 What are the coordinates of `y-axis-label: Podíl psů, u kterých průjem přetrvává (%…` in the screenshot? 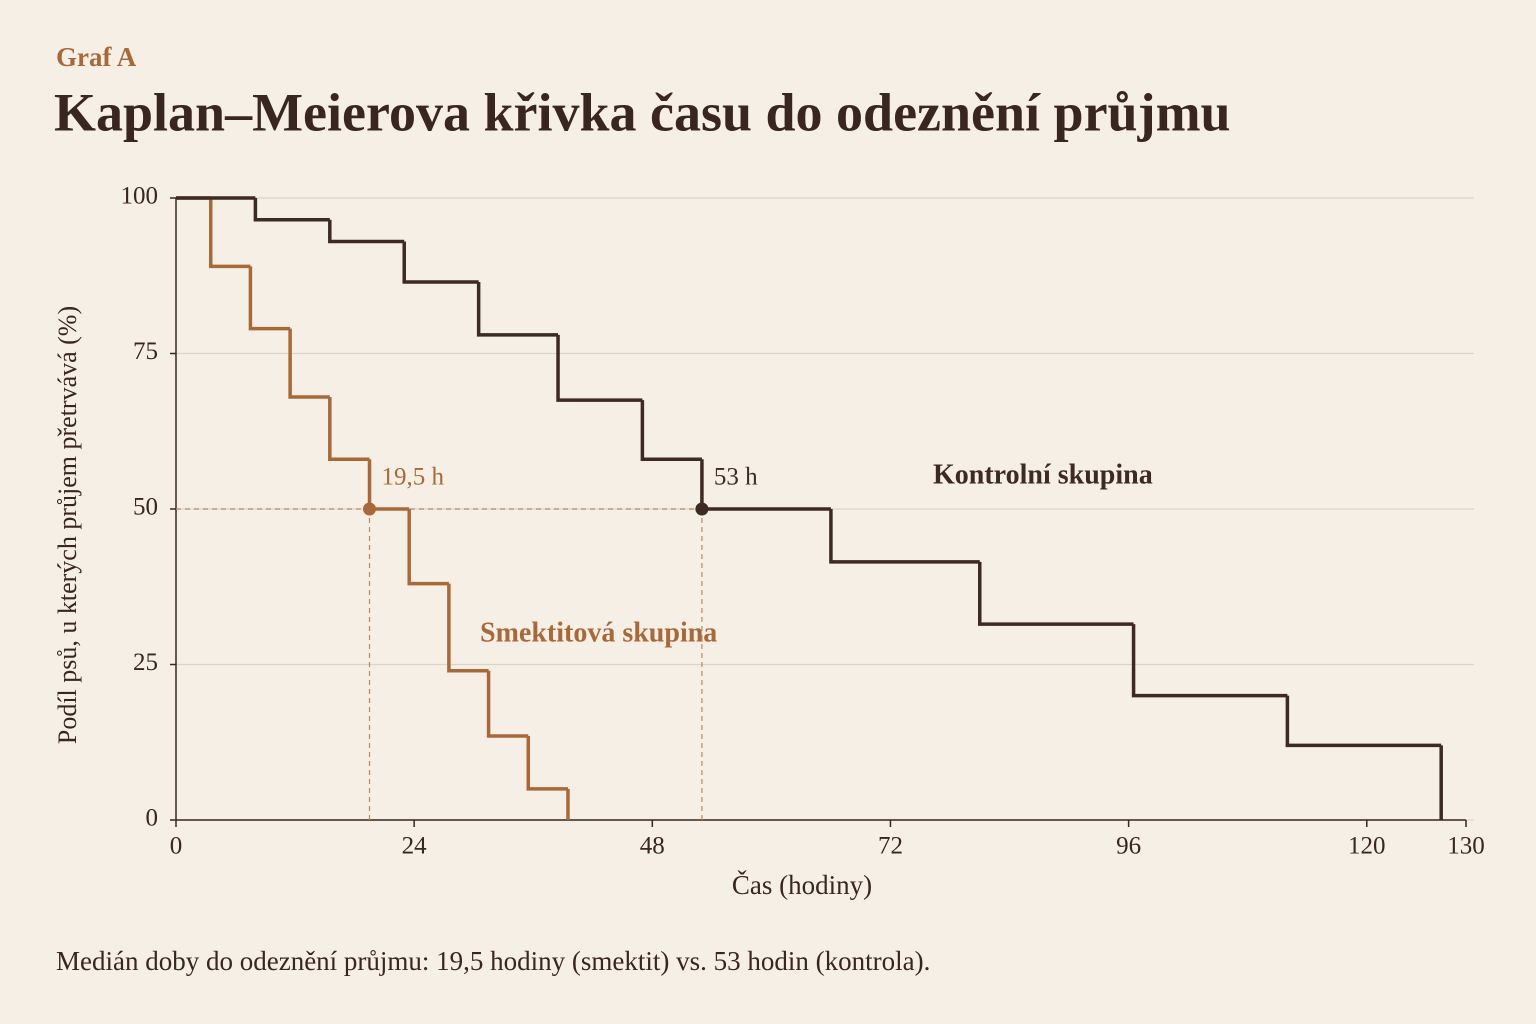 It's located at (67, 525).